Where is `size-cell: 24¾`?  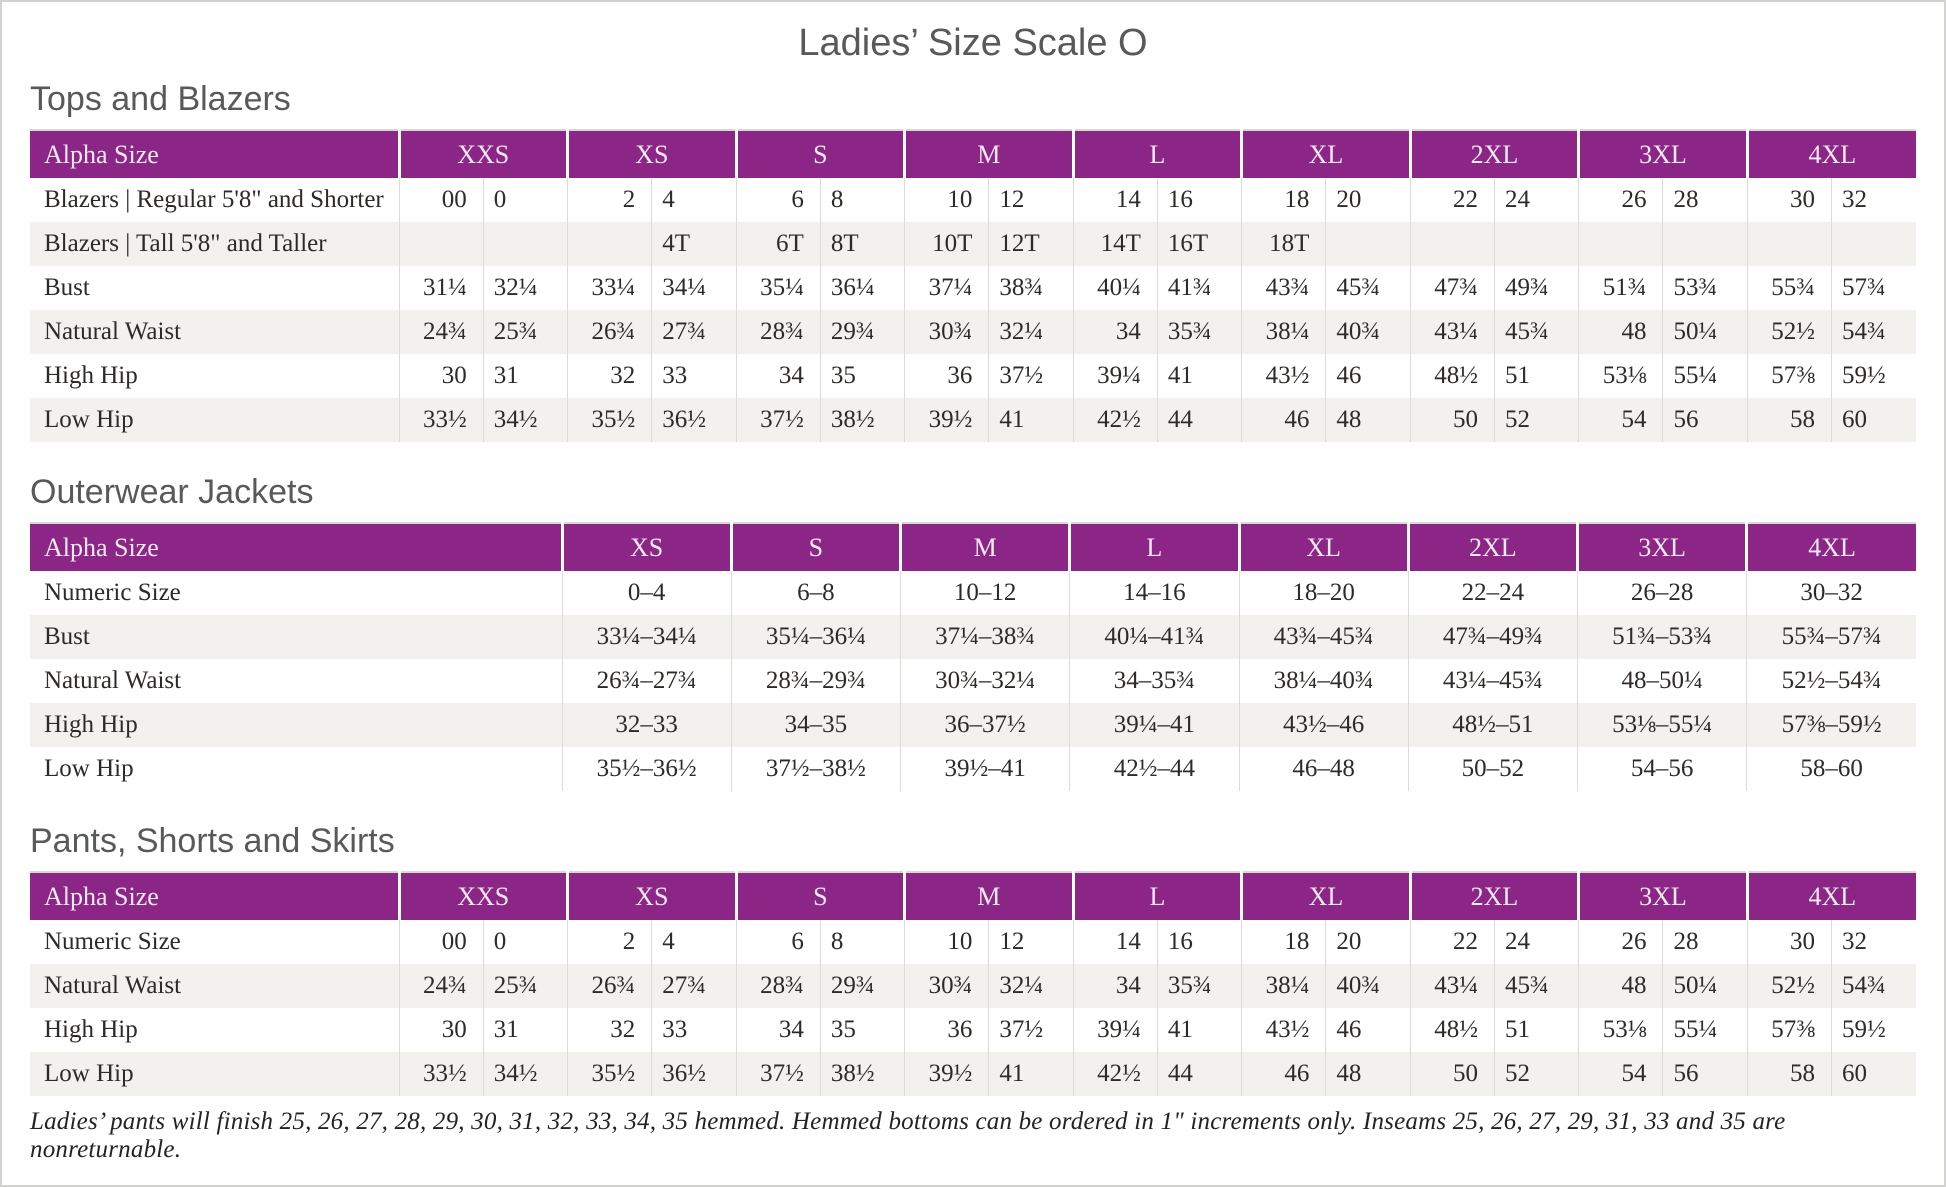
size-cell: 24¾ is located at coordinates (441, 986).